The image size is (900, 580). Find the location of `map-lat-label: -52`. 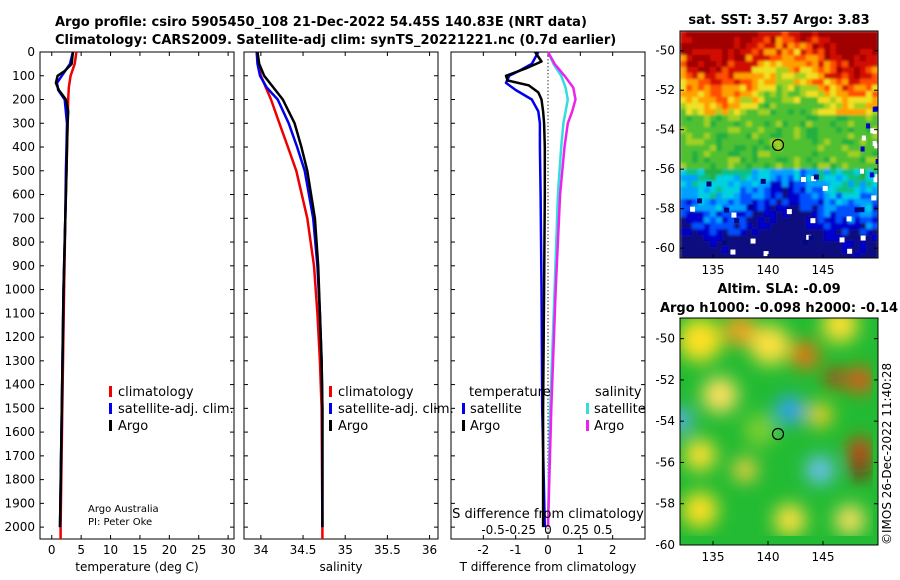

map-lat-label: -52 is located at coordinates (665, 90).